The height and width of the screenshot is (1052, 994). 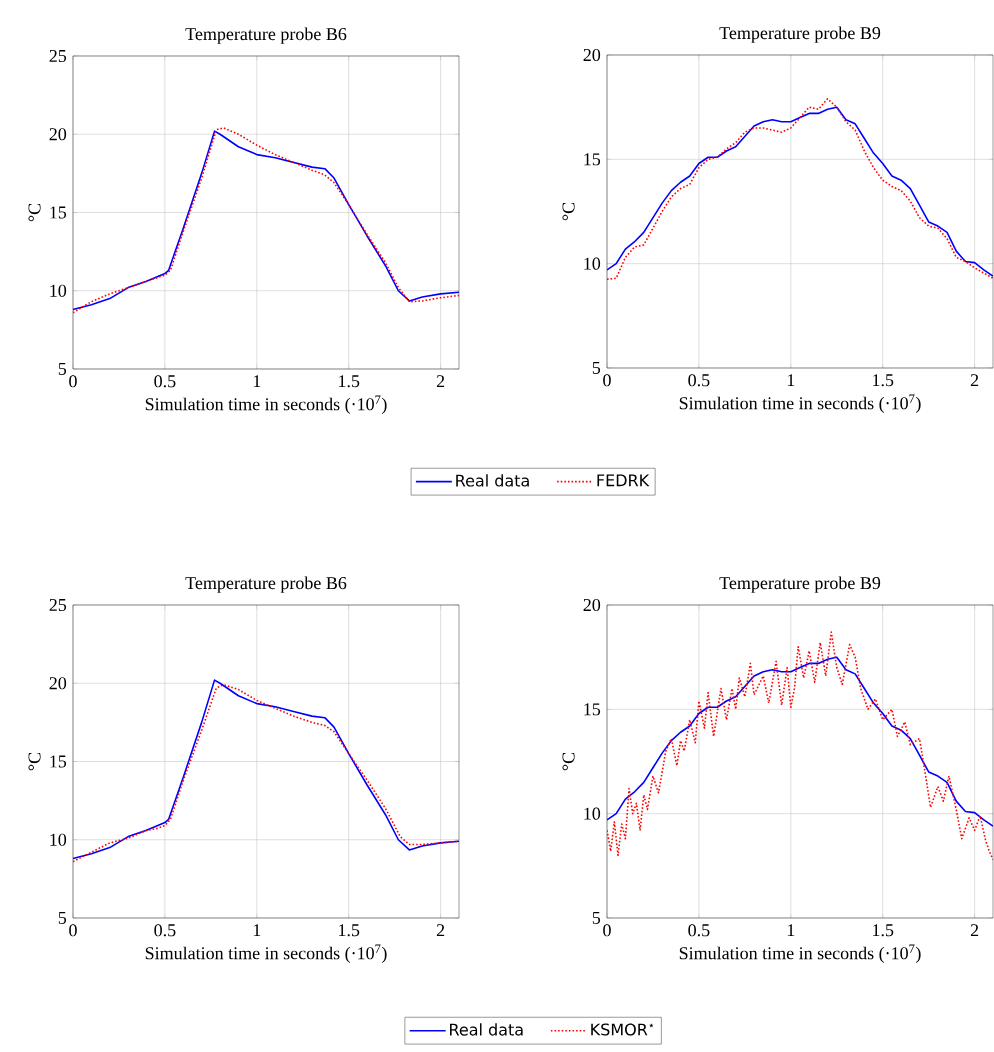 I want to click on legend-label: KSMOR$^{⋆}$, so click(x=622, y=1029).